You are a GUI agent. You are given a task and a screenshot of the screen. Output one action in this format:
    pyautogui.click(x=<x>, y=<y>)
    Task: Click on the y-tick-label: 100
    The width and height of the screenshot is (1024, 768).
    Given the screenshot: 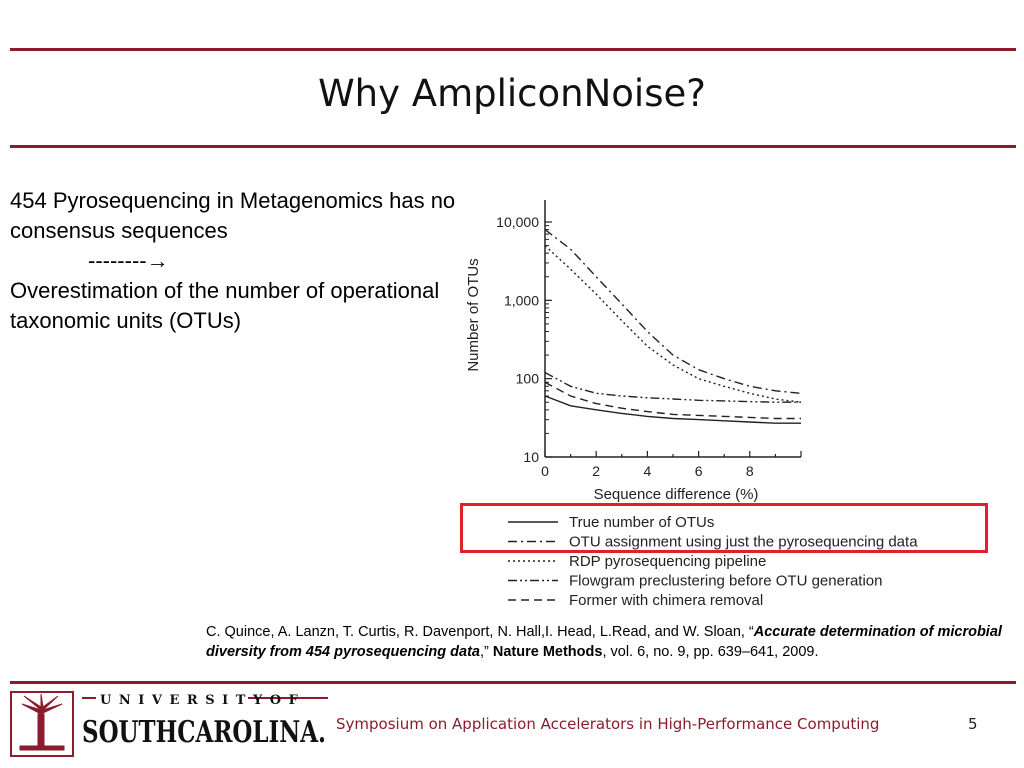 What is the action you would take?
    pyautogui.click(x=528, y=379)
    